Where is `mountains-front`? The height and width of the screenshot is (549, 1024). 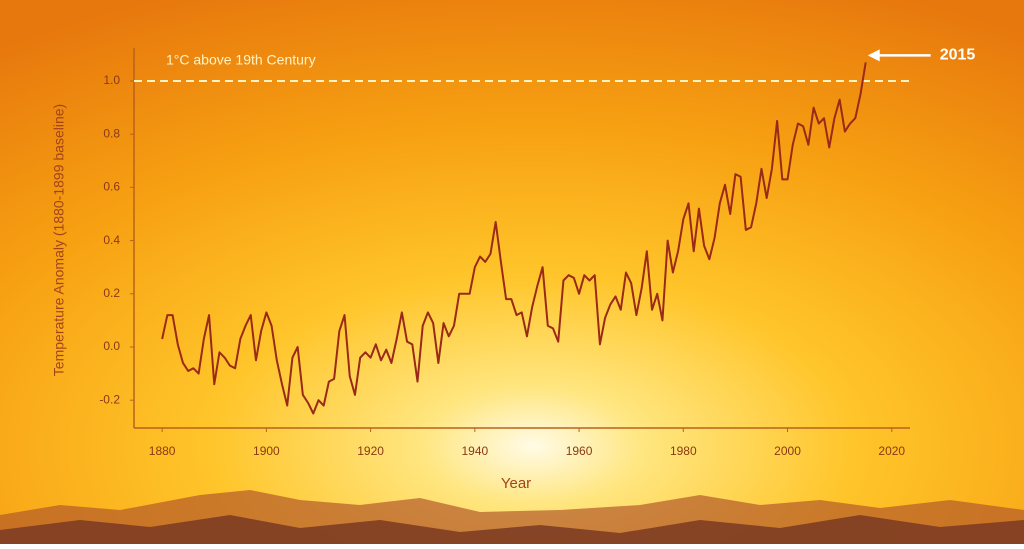
mountains-front is located at coordinates (512, 529).